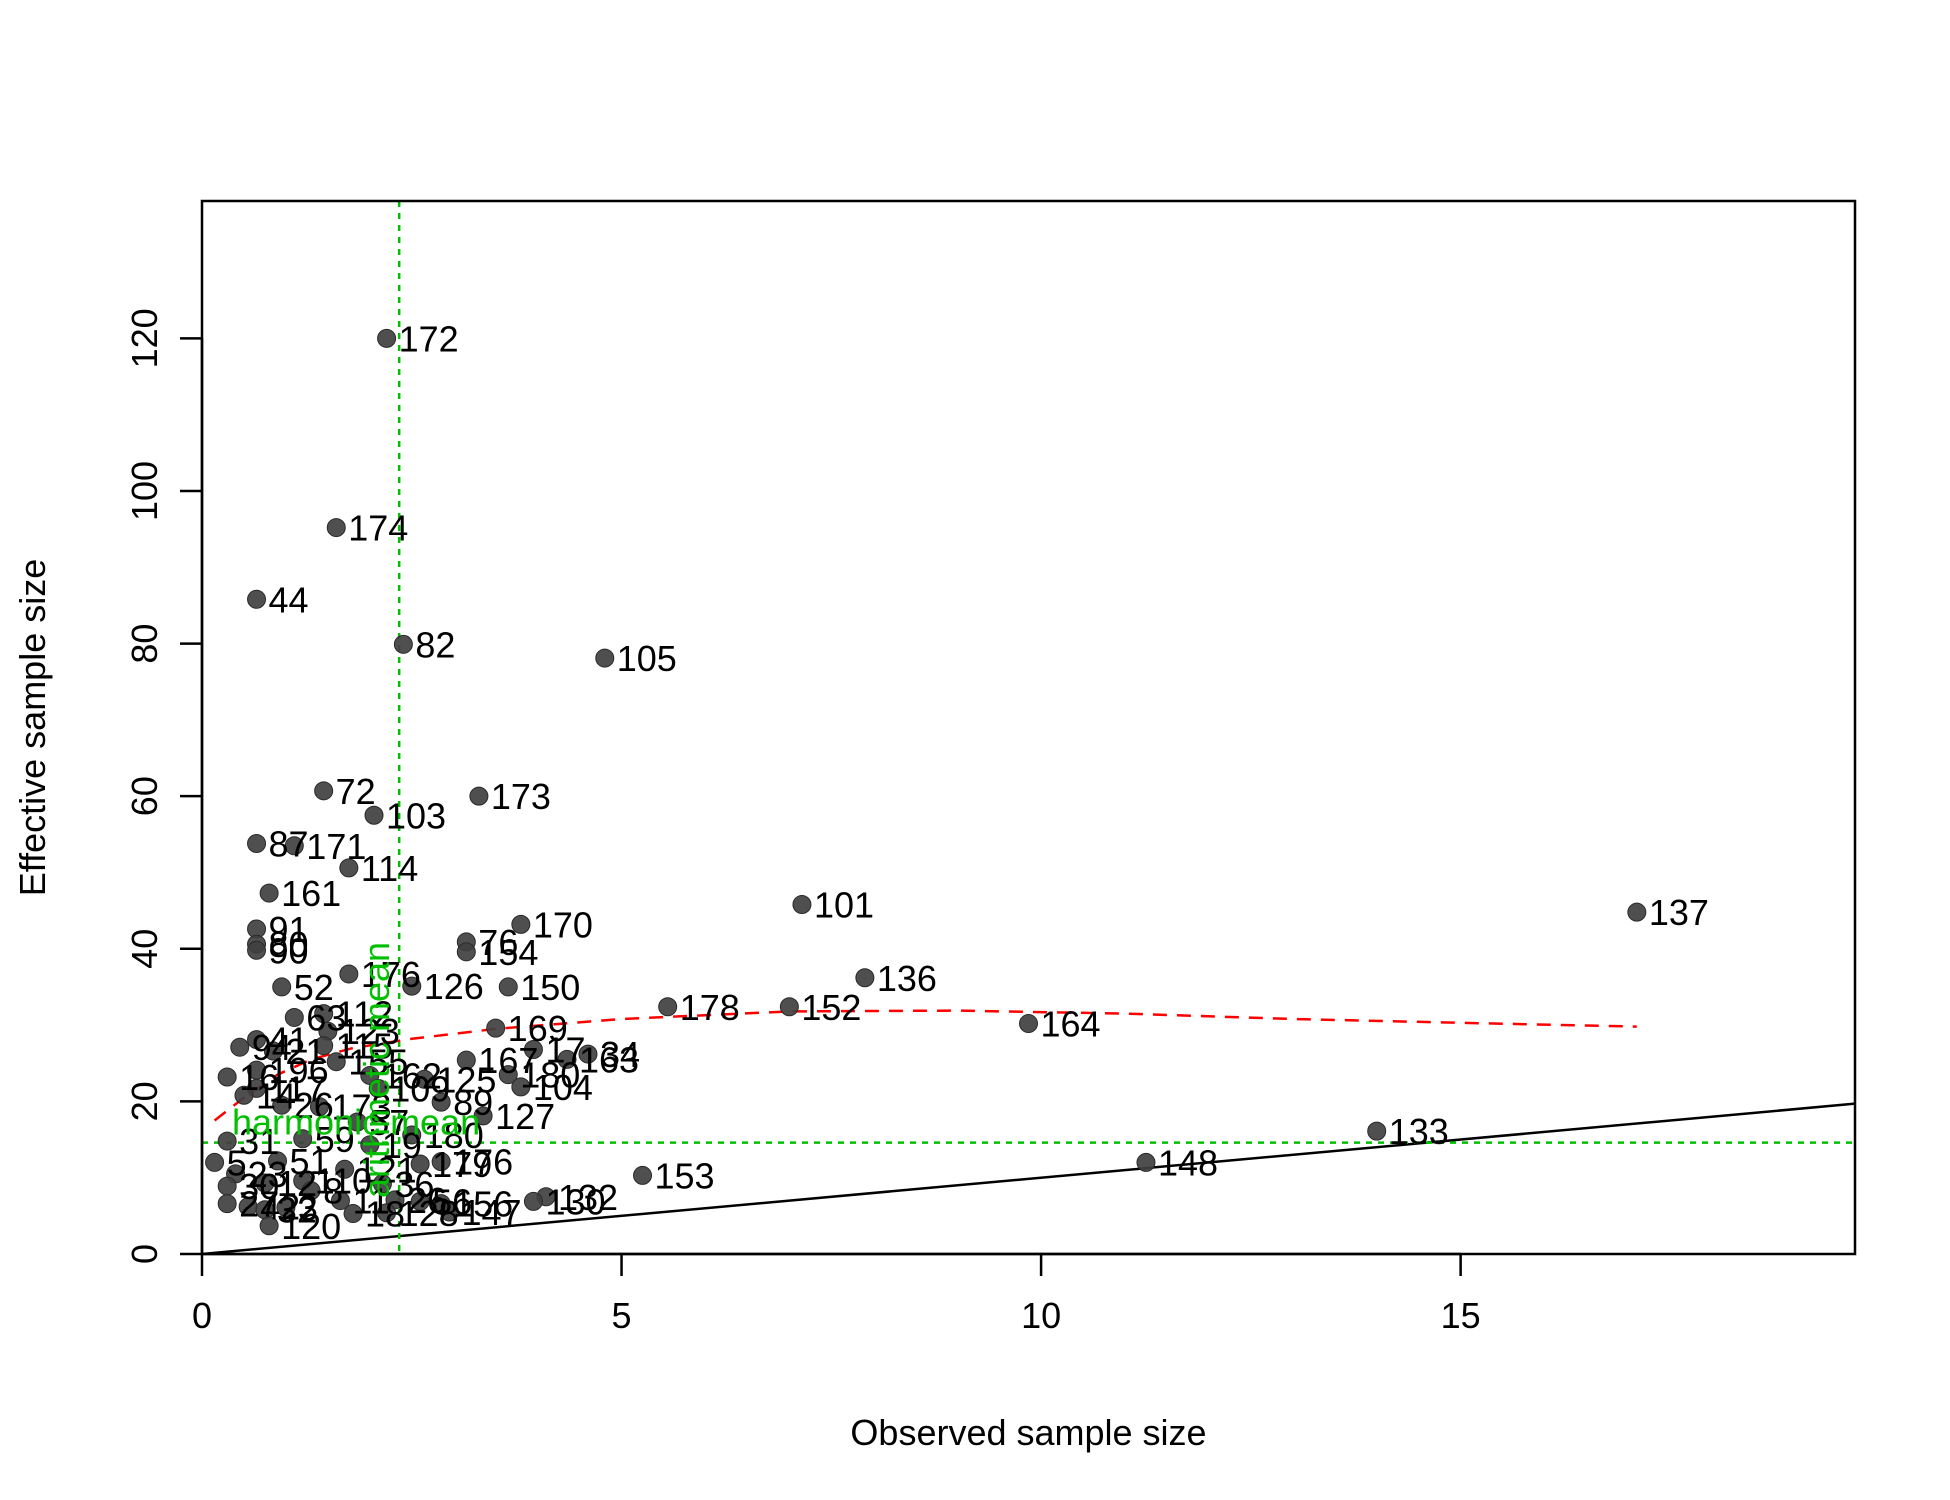 The width and height of the screenshot is (1950, 1500). I want to click on trend-line, so click(925, 1065).